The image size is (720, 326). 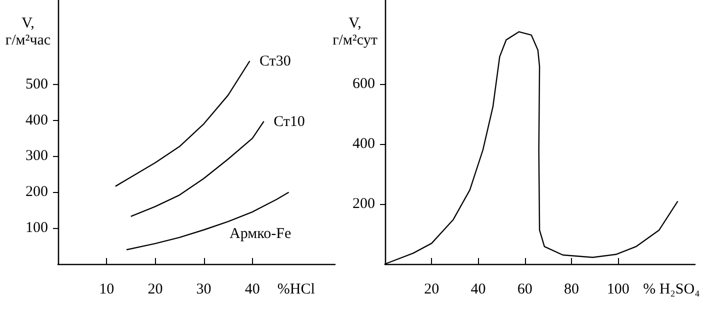 I want to click on x-tick-label: 60, so click(x=524, y=290).